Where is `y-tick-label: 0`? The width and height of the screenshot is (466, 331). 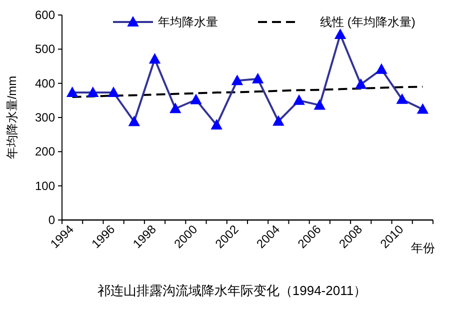
y-tick-label: 0 is located at coordinates (52, 220).